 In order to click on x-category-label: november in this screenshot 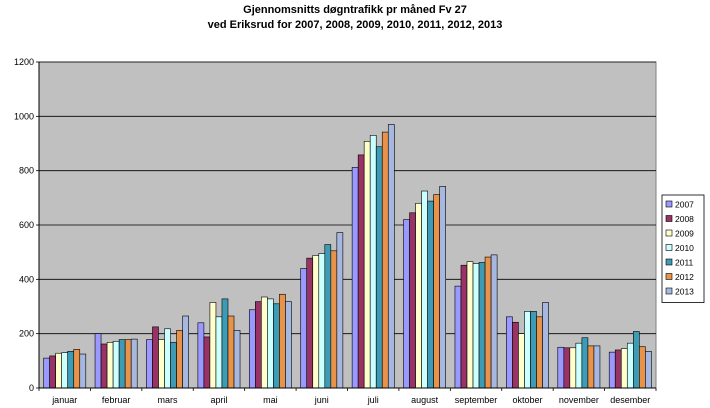, I will do `click(579, 400)`.